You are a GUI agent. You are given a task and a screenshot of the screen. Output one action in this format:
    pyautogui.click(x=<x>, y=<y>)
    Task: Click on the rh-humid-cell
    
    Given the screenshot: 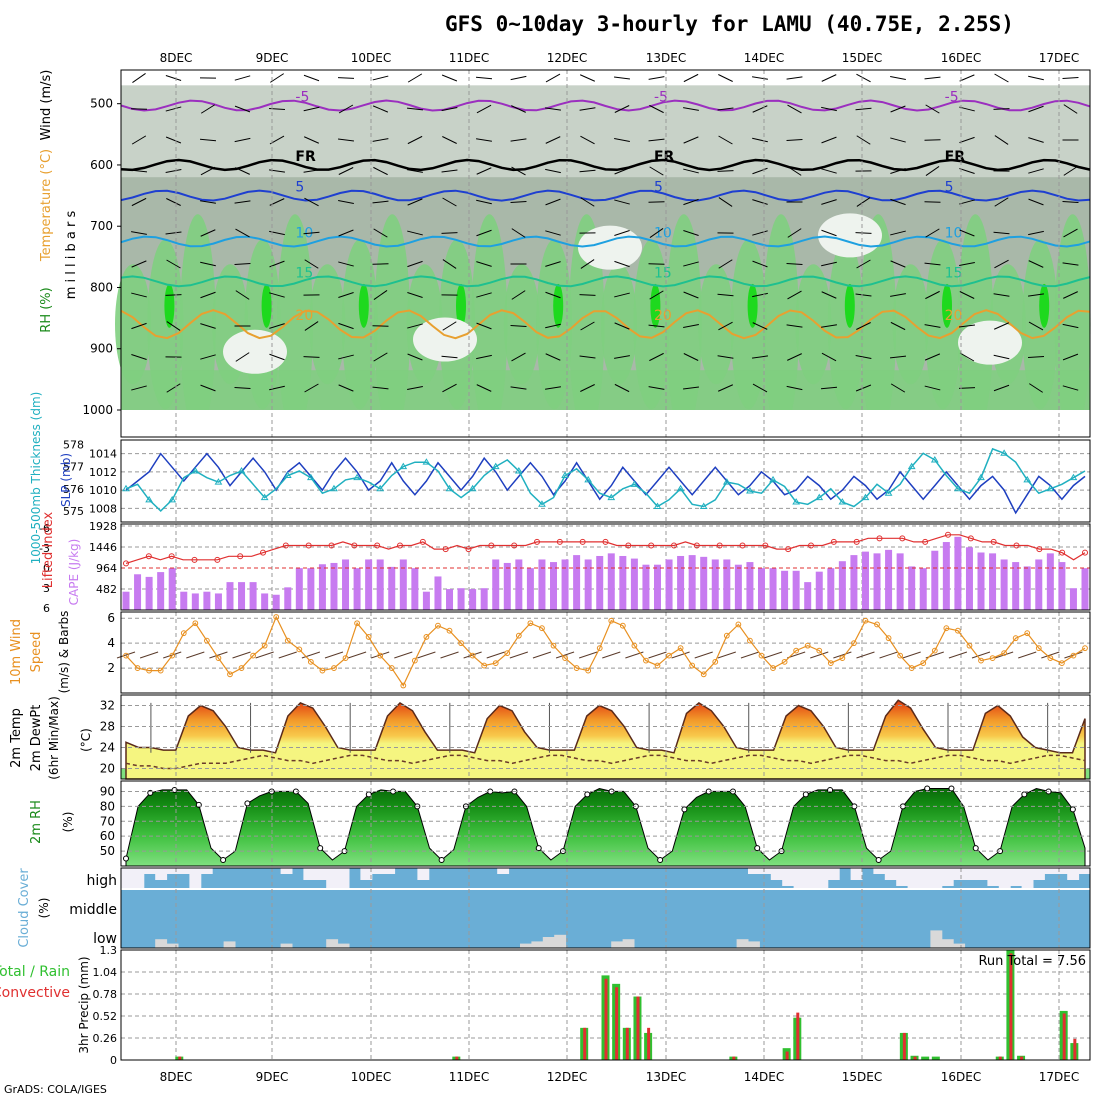 What is the action you would take?
    pyautogui.click(x=716, y=324)
    